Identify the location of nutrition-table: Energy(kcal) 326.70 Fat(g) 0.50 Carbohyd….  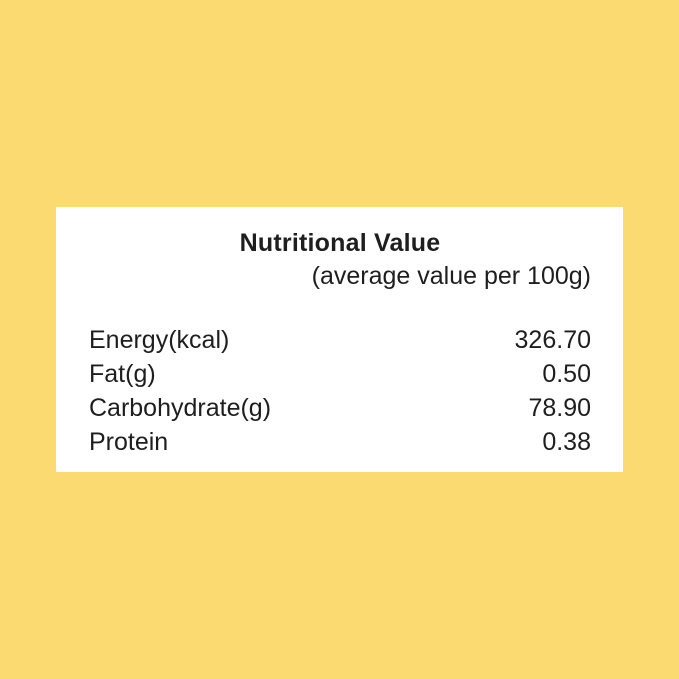
(340, 391).